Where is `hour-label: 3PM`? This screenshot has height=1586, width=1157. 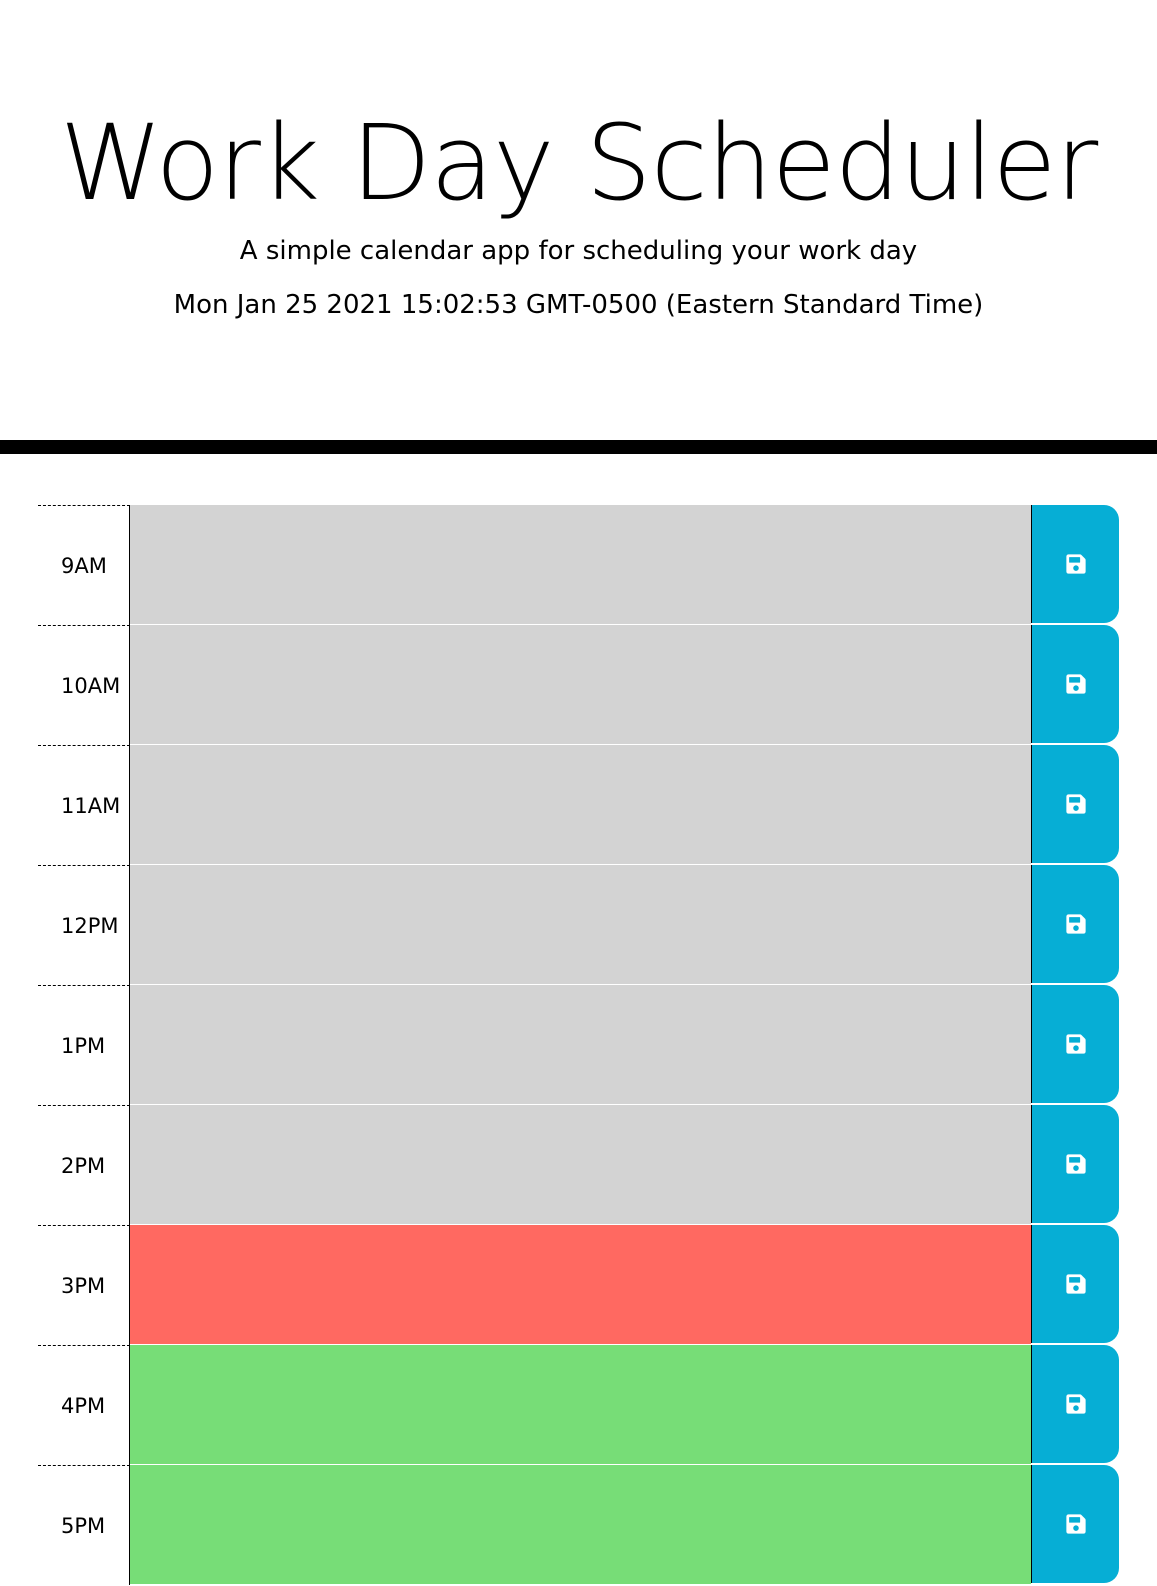 hour-label: 3PM is located at coordinates (84, 1285).